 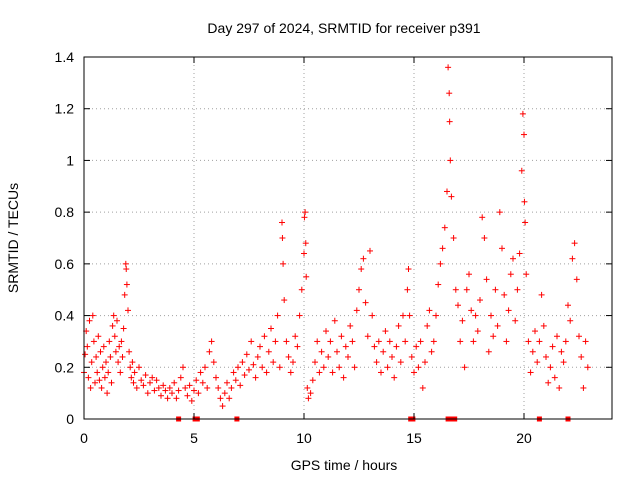 I want to click on x-tick-label: 0, so click(x=84, y=438).